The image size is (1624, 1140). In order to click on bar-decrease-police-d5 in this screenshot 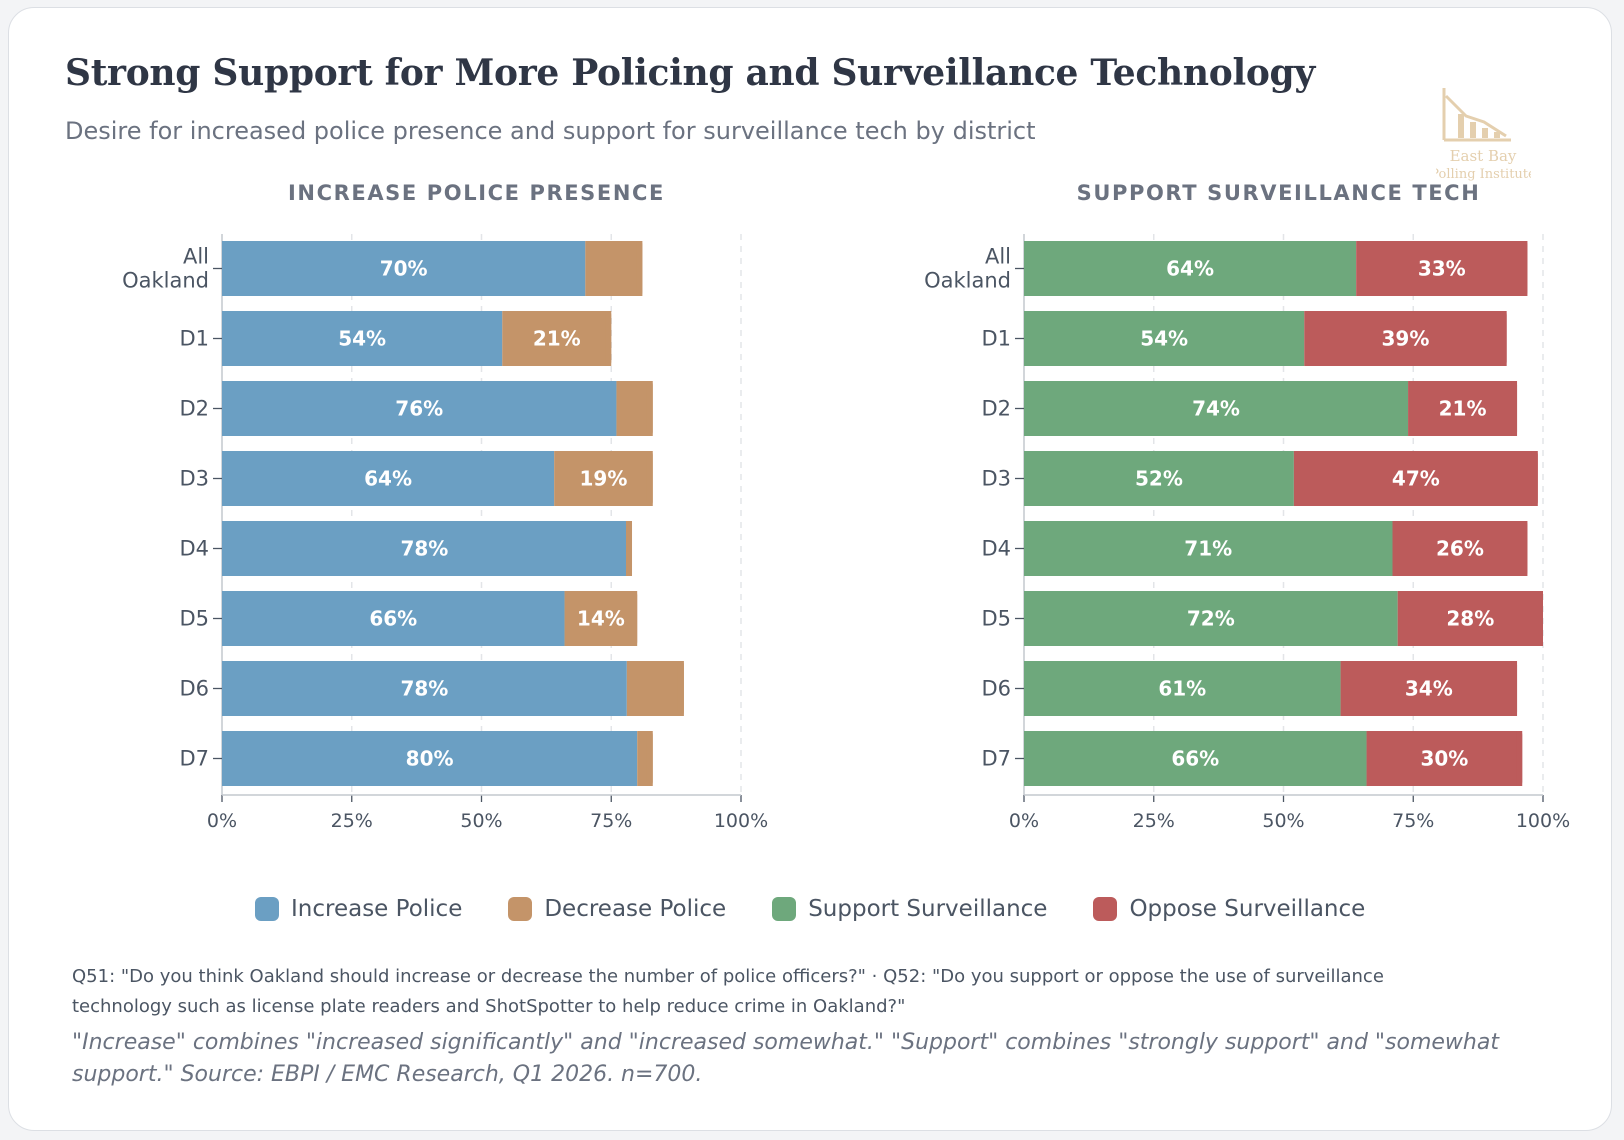, I will do `click(601, 618)`.